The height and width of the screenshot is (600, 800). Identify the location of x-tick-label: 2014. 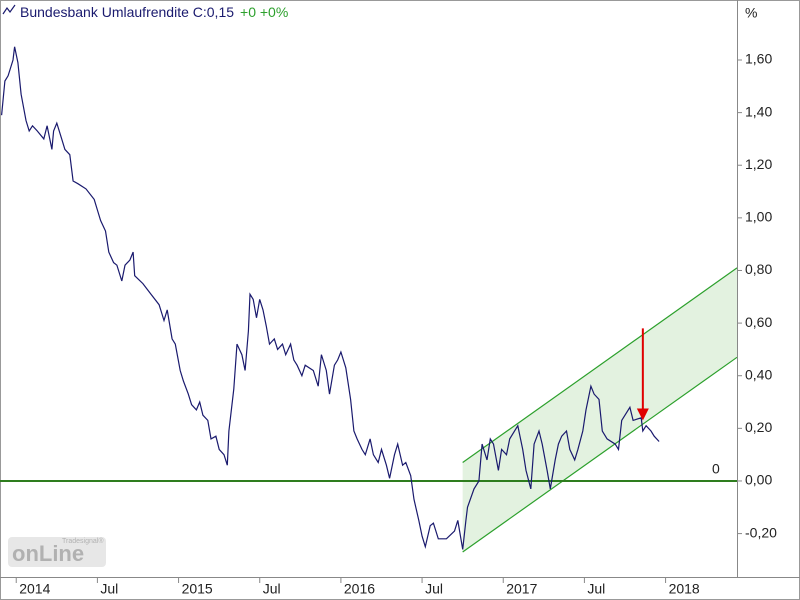
(34, 589).